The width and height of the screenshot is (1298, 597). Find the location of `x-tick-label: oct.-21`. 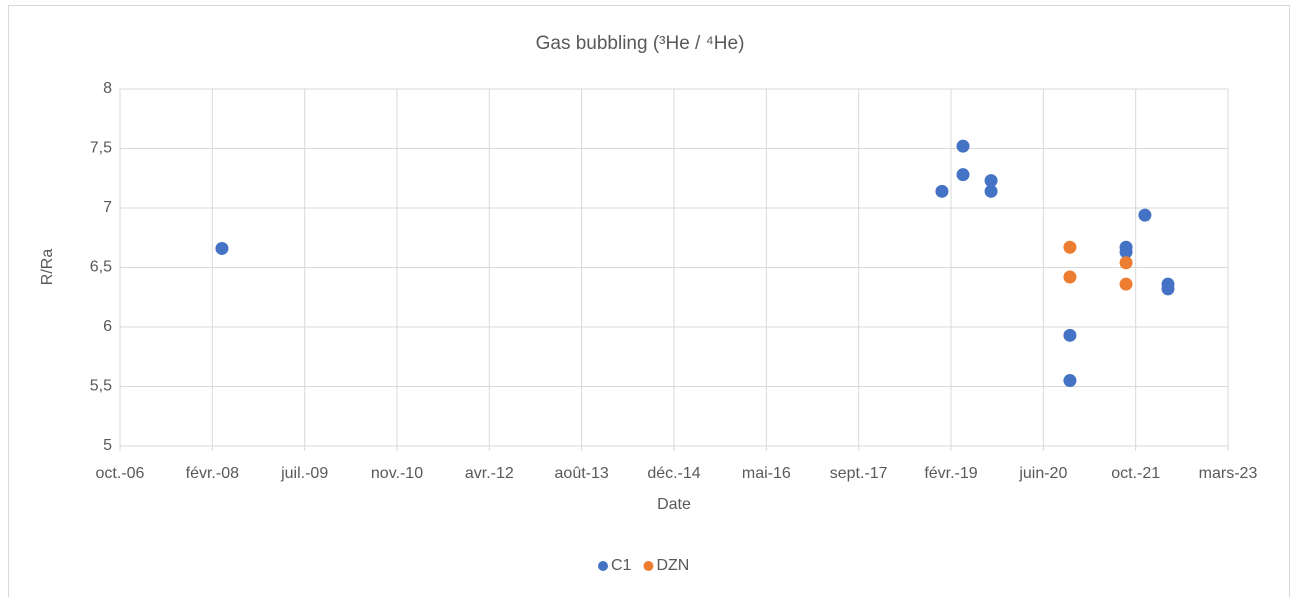

x-tick-label: oct.-21 is located at coordinates (1135, 473).